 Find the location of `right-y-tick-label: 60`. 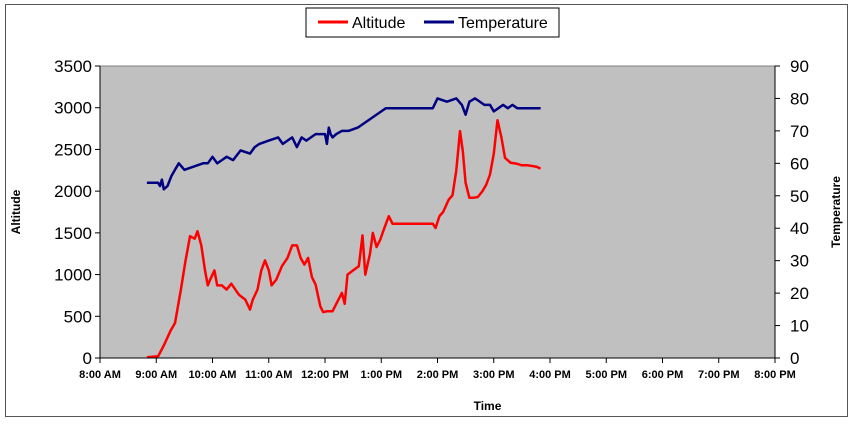

right-y-tick-label: 60 is located at coordinates (799, 163).